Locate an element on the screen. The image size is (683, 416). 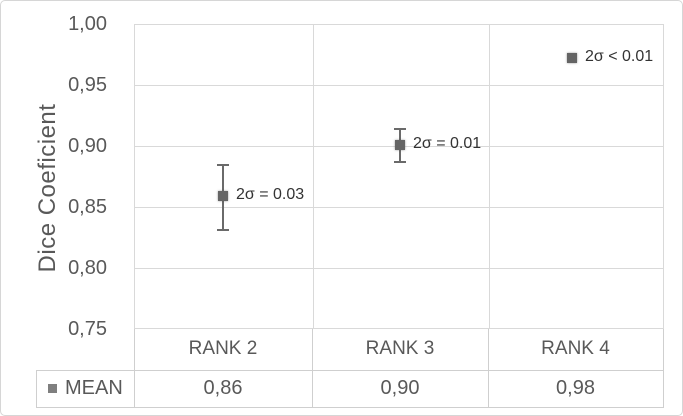
legend-marker-icon is located at coordinates (52, 388).